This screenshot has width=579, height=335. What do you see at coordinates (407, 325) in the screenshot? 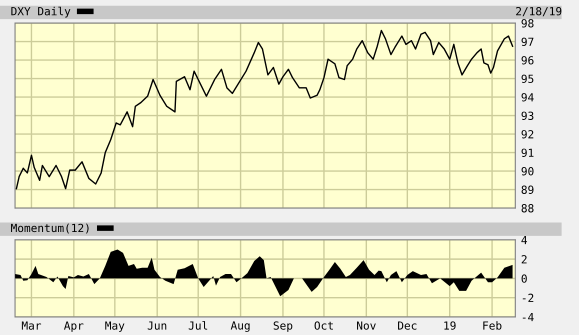
I see `x-tick-label: Dec` at bounding box center [407, 325].